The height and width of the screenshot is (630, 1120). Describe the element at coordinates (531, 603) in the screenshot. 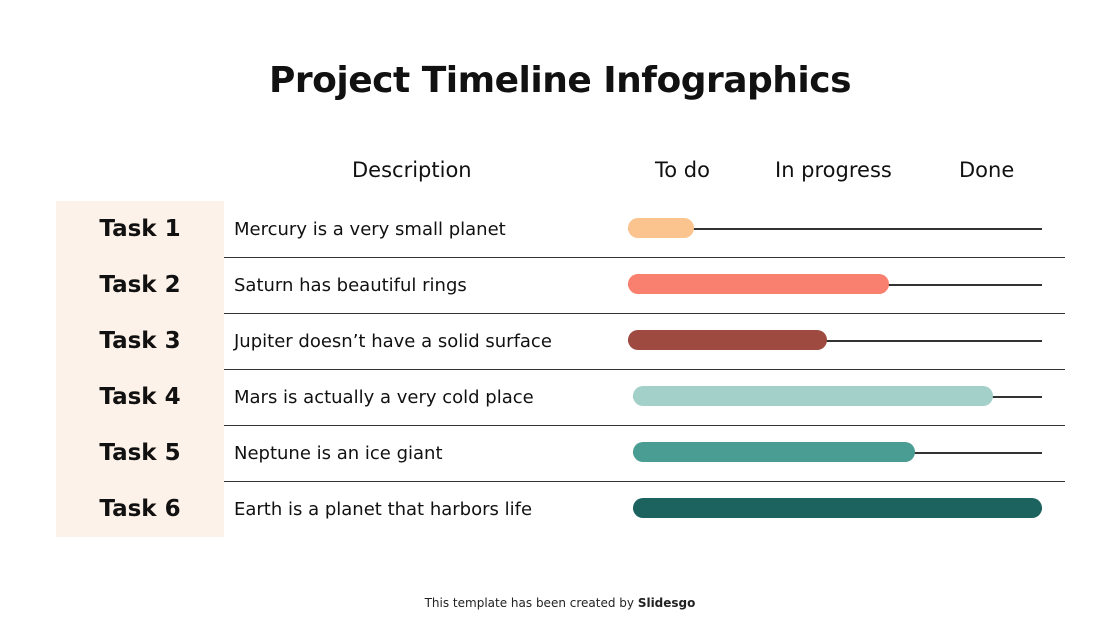

I see `footer-text: This template has been created by` at that location.